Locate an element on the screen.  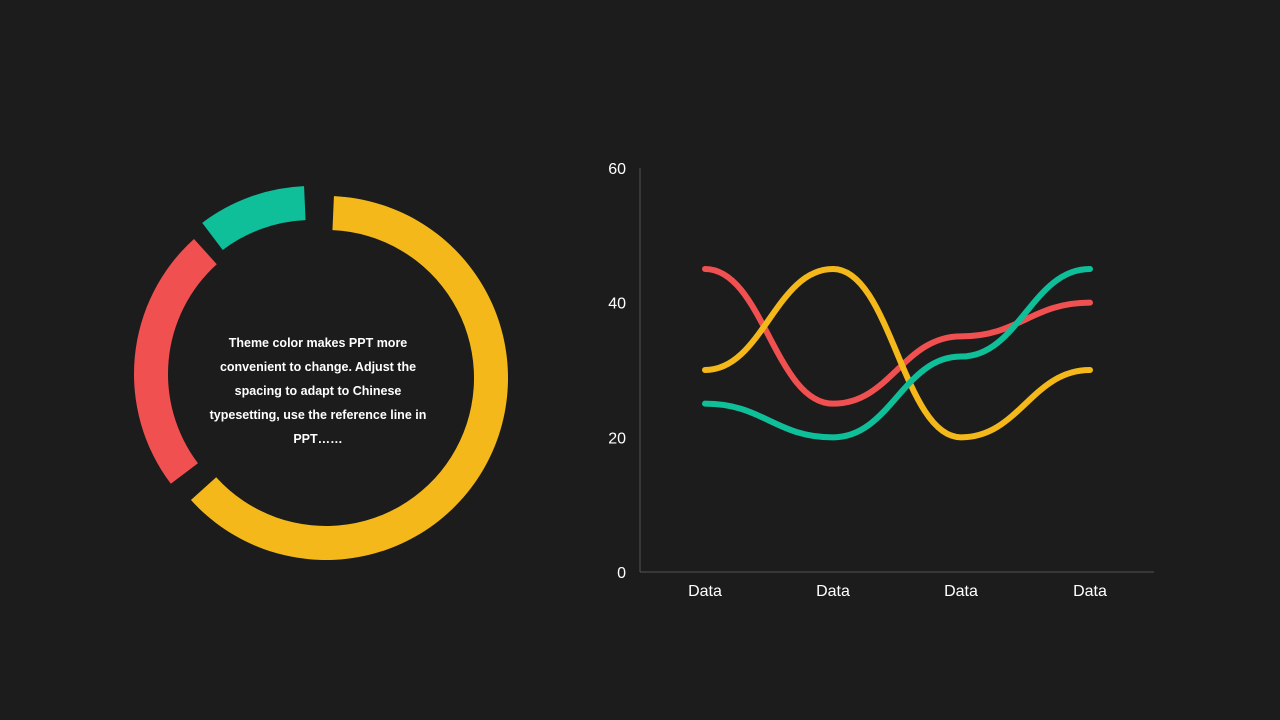
y-tick-label: 0 is located at coordinates (621, 573).